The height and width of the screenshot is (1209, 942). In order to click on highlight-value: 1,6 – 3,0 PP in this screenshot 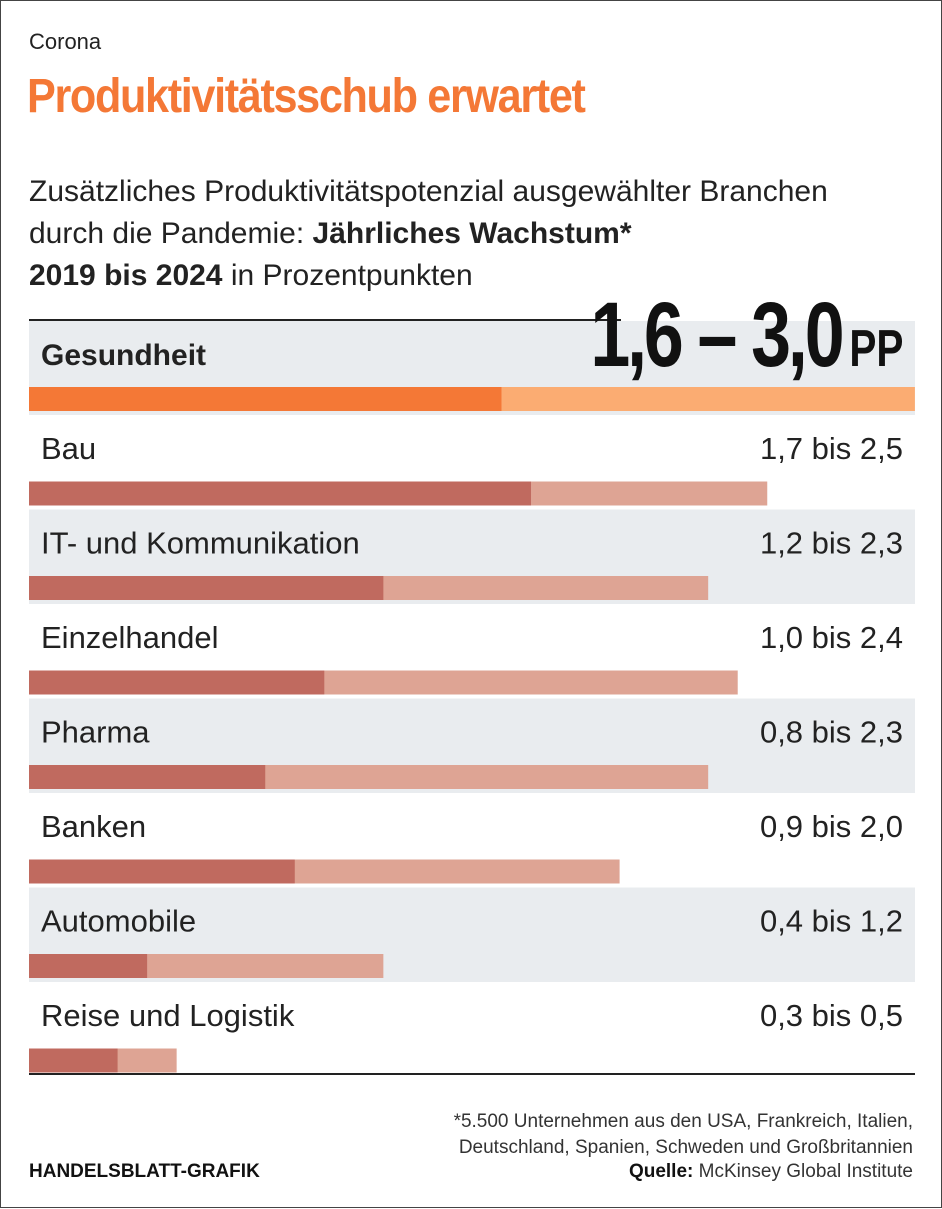, I will do `click(746, 334)`.